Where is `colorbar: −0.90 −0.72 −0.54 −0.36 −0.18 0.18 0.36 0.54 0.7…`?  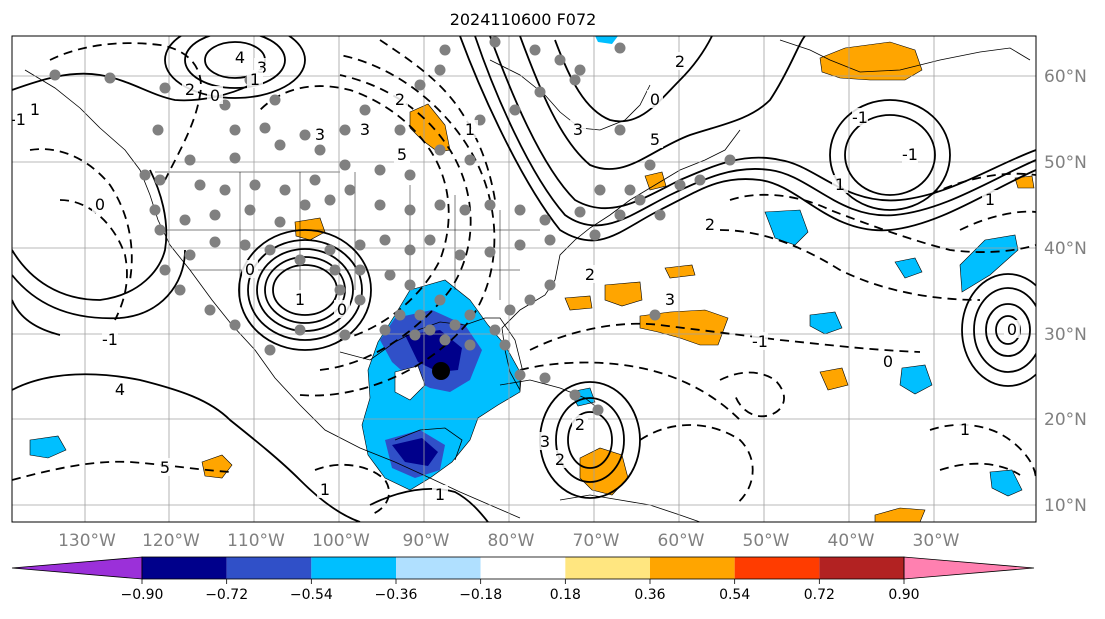
colorbar: −0.90 −0.72 −0.54 −0.36 −0.18 0.18 0.36 0.54 0.7… is located at coordinates (523, 579).